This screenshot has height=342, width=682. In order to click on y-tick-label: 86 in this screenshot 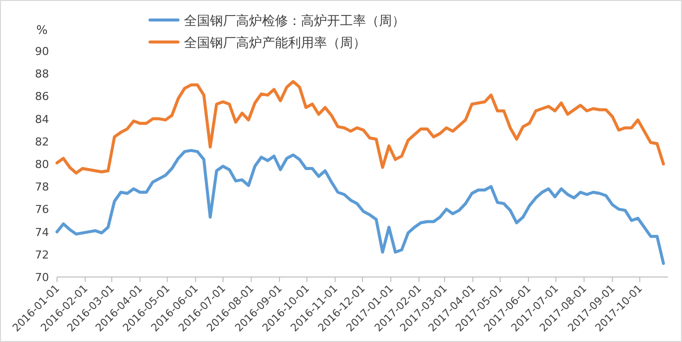, I will do `click(42, 97)`.